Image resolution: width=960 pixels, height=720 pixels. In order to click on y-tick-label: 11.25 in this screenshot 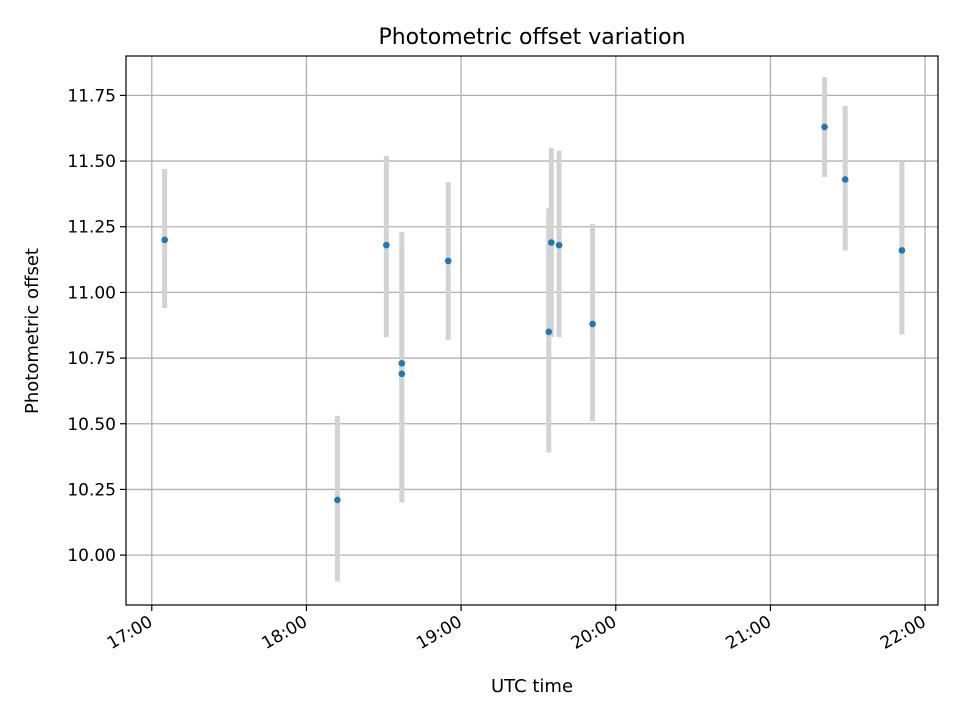, I will do `click(91, 228)`.